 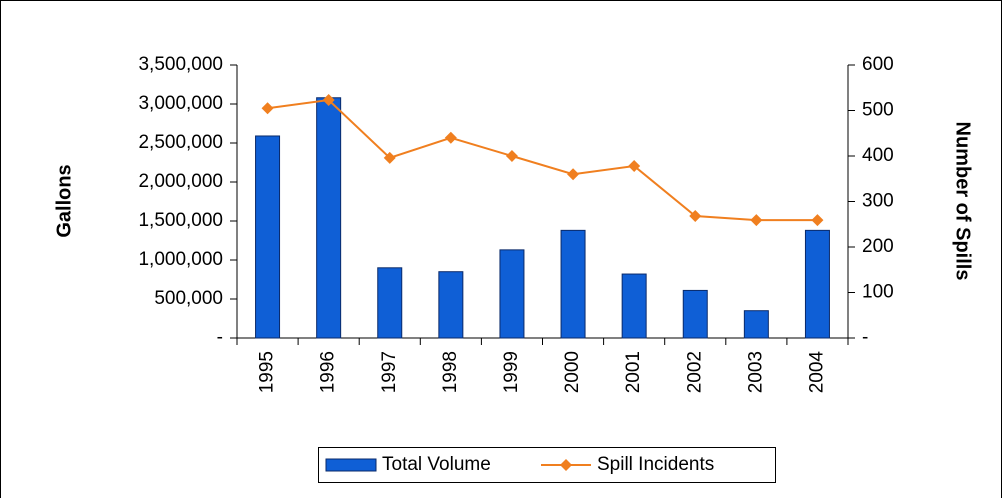 What do you see at coordinates (816, 372) in the screenshot?
I see `x-tick-label: 2004` at bounding box center [816, 372].